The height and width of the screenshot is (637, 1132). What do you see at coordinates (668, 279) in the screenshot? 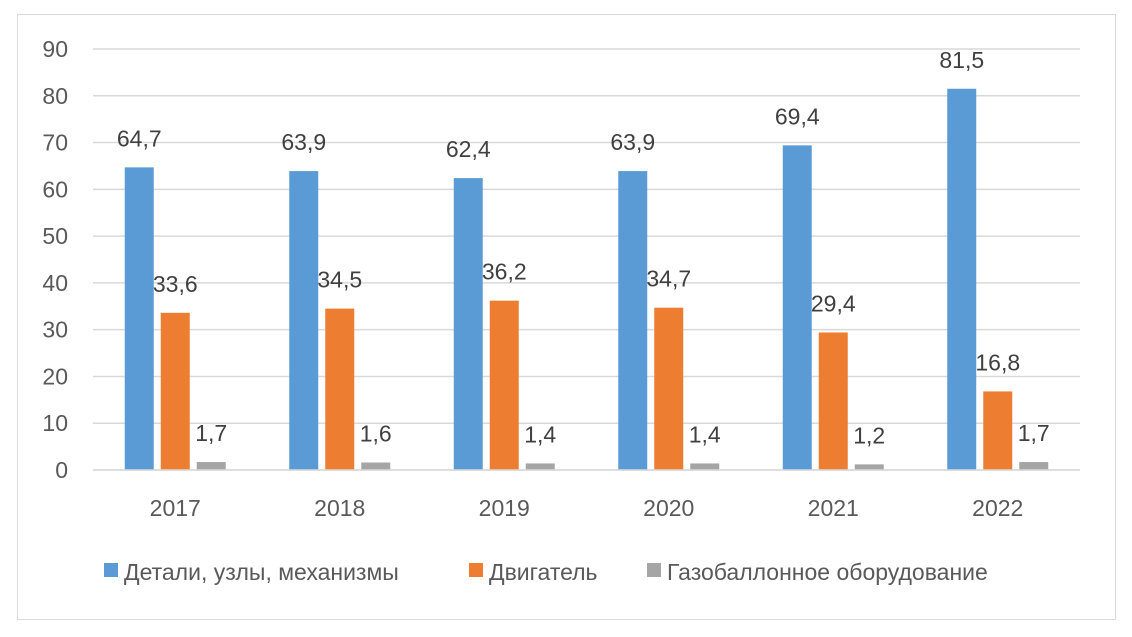
I see `data-label: 34,7` at bounding box center [668, 279].